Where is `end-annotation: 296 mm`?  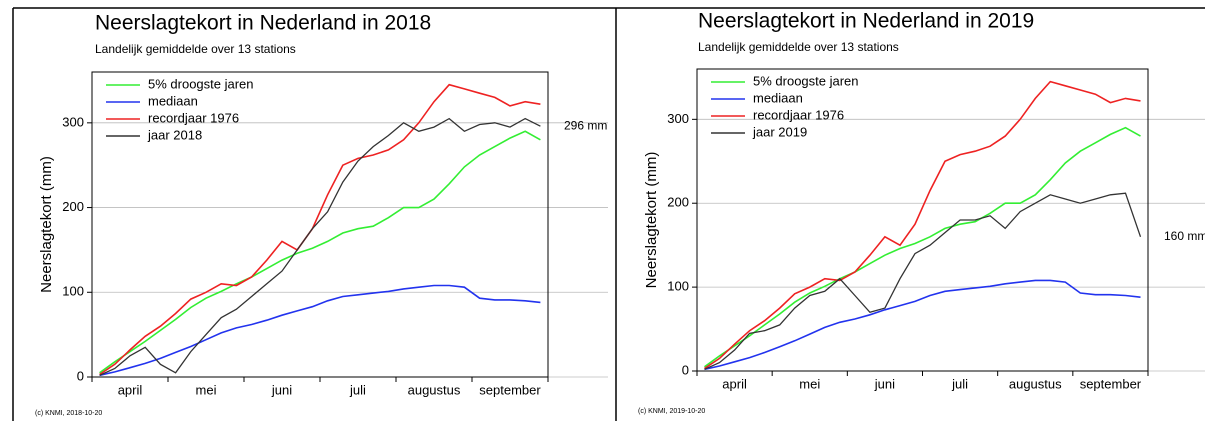
end-annotation: 296 mm is located at coordinates (585, 125).